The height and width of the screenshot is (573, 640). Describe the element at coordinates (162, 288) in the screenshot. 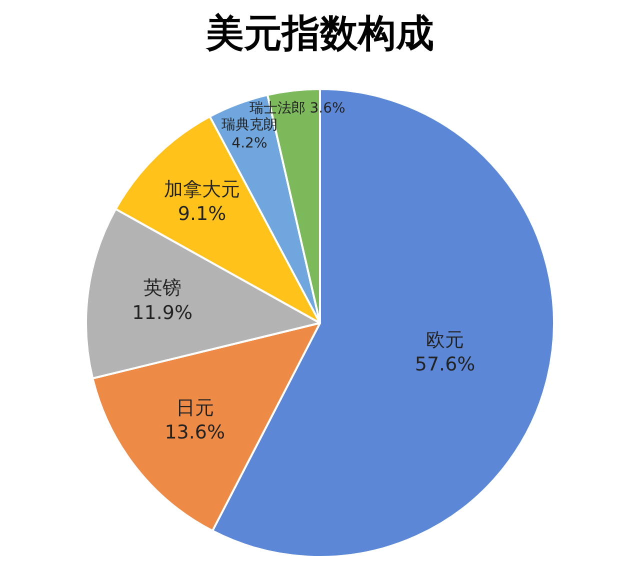

I see `slice-label: 英镑` at that location.